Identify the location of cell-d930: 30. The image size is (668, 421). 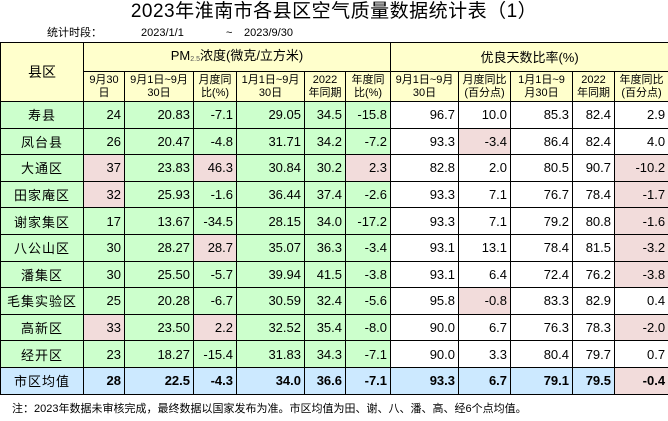
(104, 247).